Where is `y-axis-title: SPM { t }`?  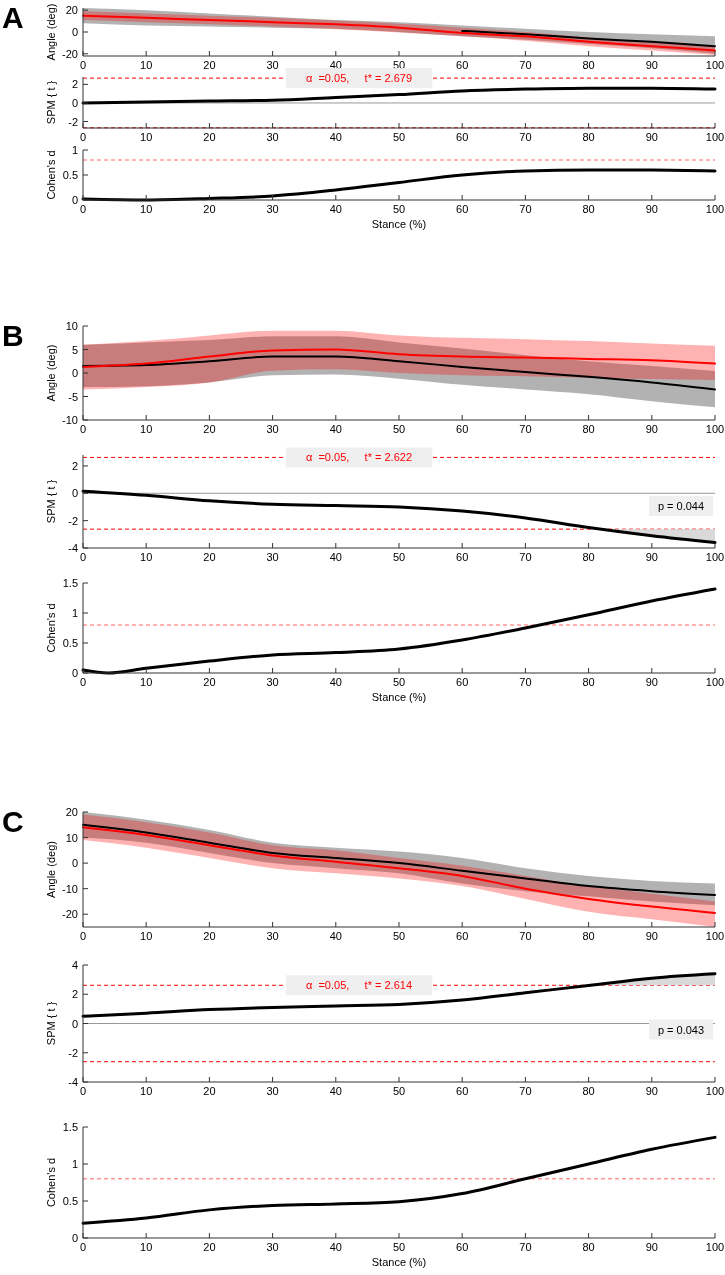 y-axis-title: SPM { t } is located at coordinates (51, 1023).